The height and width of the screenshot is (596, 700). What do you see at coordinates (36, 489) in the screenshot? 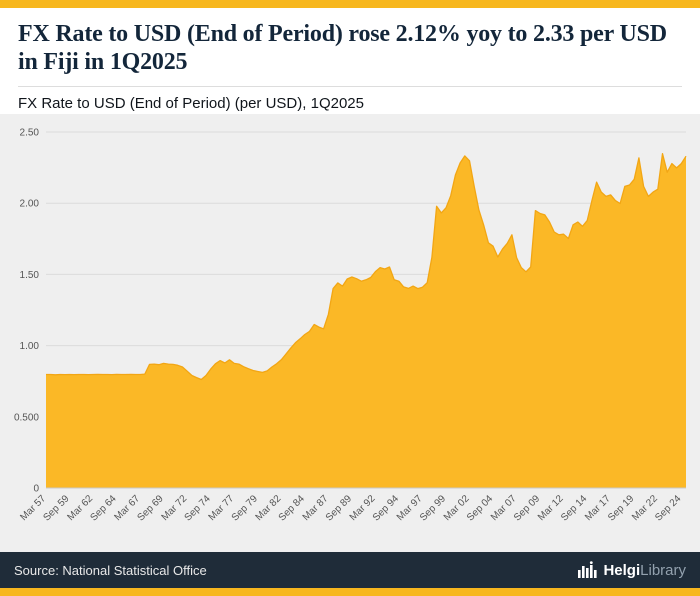
I see `y-tick-label: 0` at bounding box center [36, 489].